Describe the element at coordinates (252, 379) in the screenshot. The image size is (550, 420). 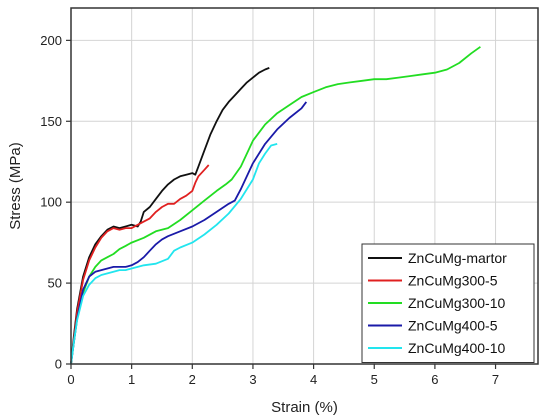
I see `x-tick-label: 3` at that location.